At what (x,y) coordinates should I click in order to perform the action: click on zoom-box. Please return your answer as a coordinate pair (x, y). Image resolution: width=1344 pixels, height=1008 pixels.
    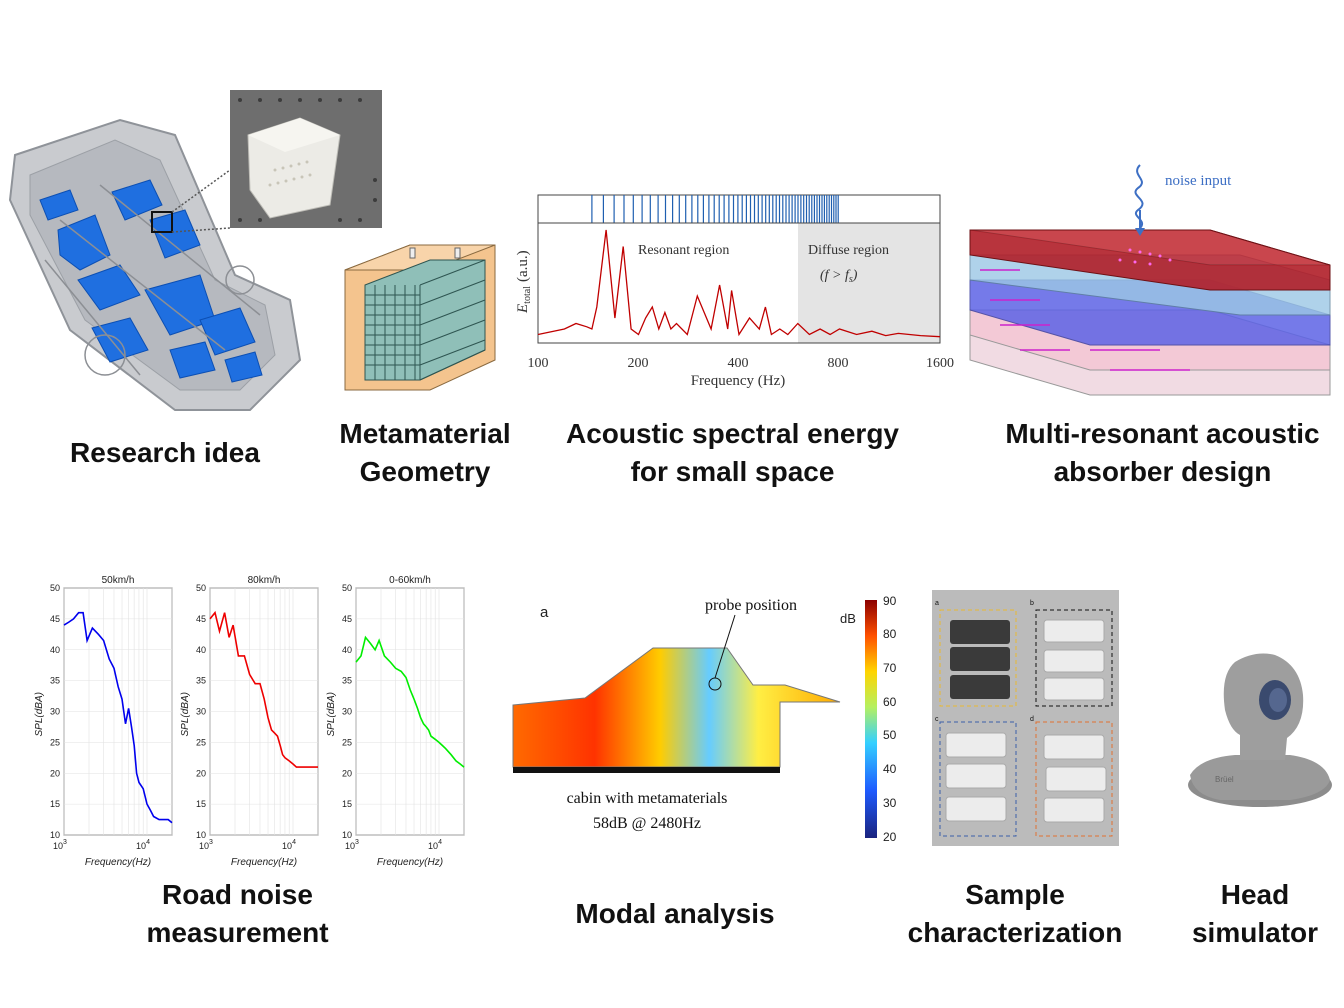
    Looking at the image, I should click on (162, 222).